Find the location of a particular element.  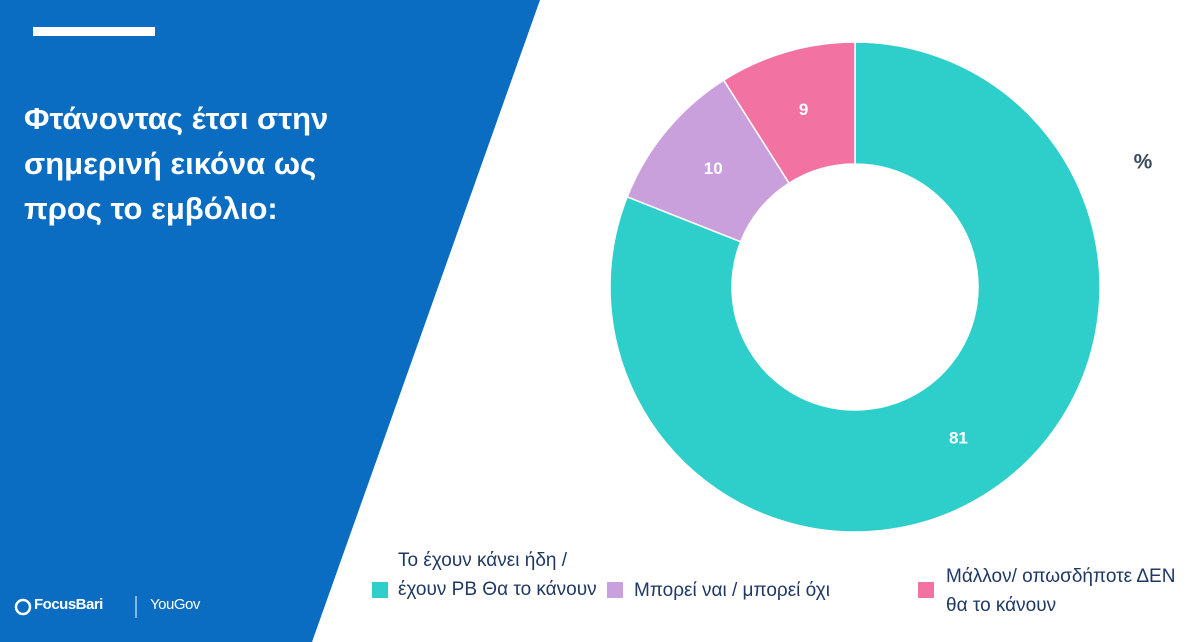

legend-label: Μπορεί ναι / μπορεί όχι is located at coordinates (732, 590).